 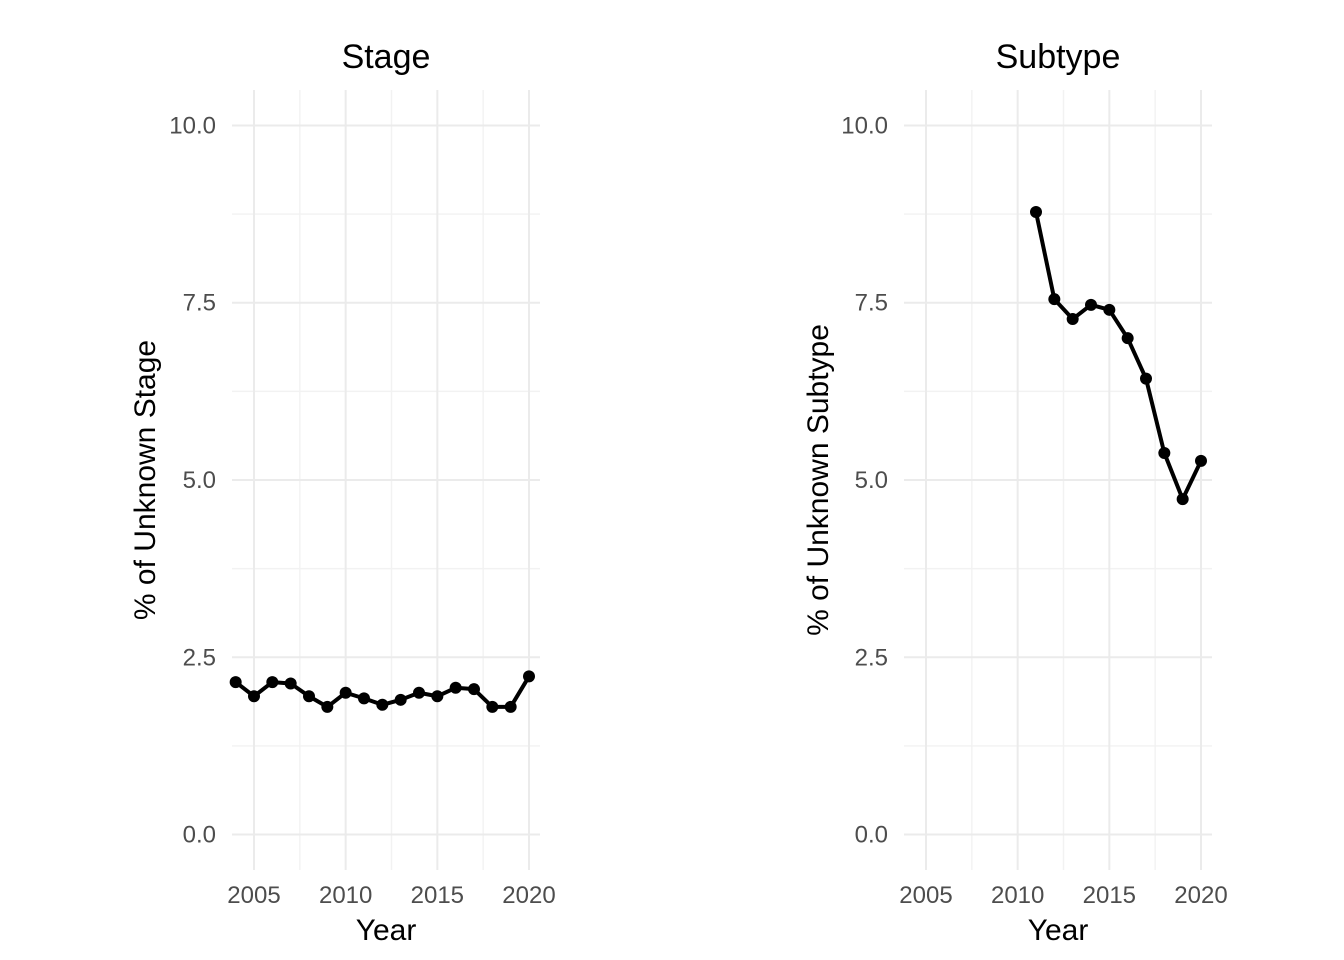 I want to click on subtype-panel-title: Subtype, so click(x=1058, y=57).